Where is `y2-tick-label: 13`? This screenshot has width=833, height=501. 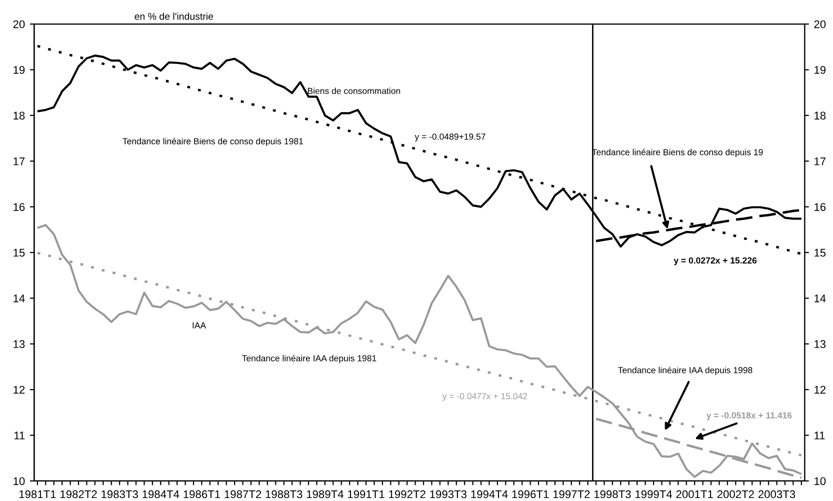
y2-tick-label: 13 is located at coordinates (820, 344).